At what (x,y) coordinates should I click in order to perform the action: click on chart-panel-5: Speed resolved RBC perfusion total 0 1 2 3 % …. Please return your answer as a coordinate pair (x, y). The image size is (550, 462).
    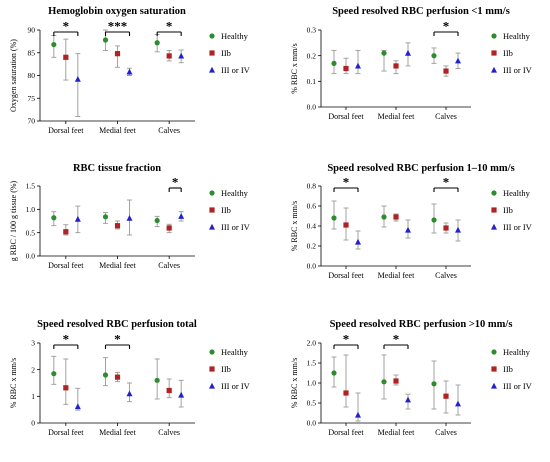
    Looking at the image, I should click on (130, 378).